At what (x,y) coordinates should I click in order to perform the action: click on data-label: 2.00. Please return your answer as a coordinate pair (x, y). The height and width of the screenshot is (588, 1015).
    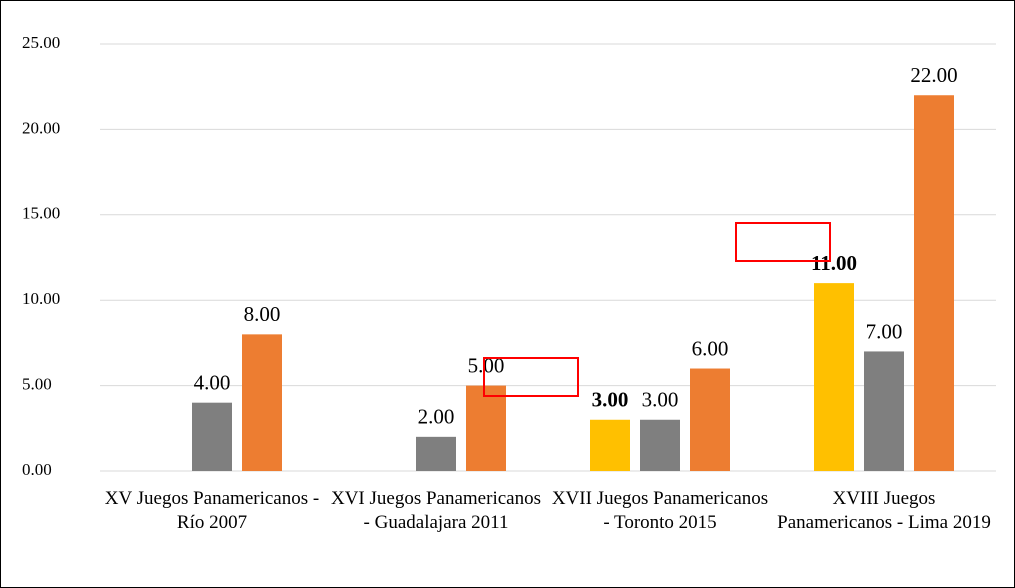
    Looking at the image, I should click on (436, 417).